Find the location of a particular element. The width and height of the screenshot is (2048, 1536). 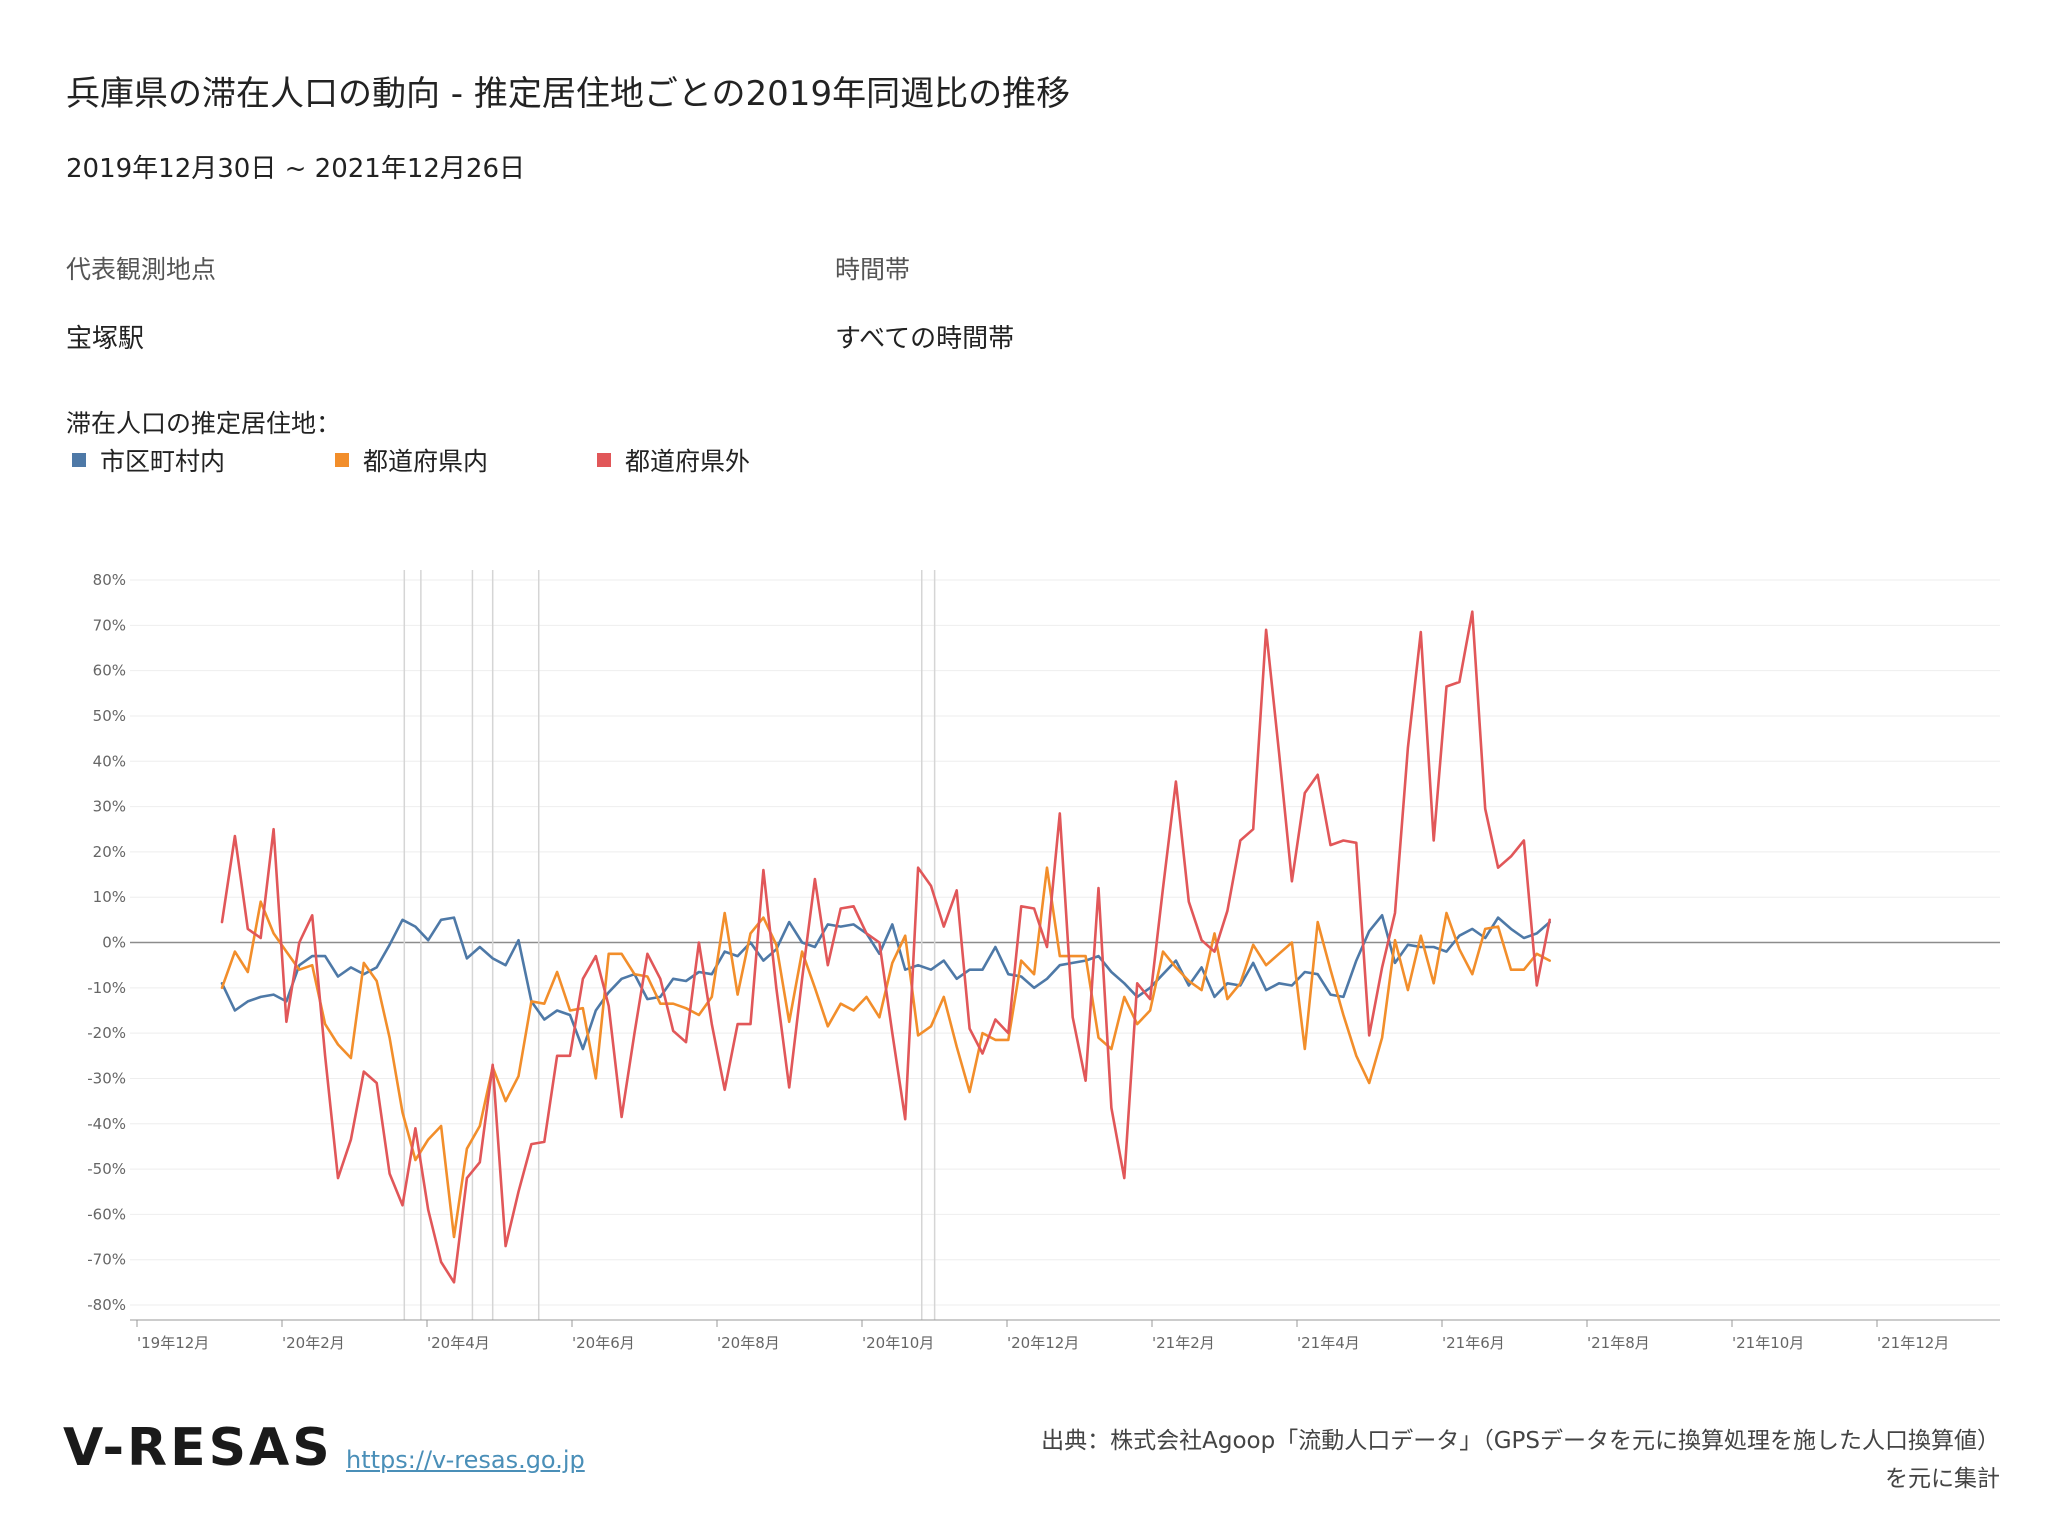

x-tick-label: '21年6月 is located at coordinates (1473, 1343).